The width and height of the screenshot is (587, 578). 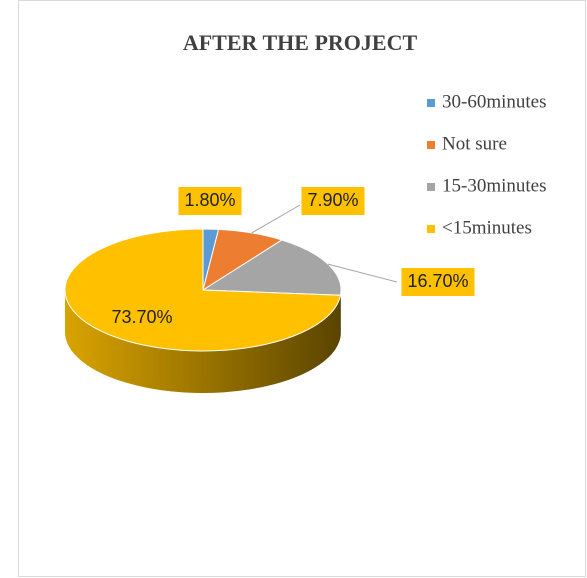 What do you see at coordinates (474, 143) in the screenshot?
I see `legend-label: Not sure` at bounding box center [474, 143].